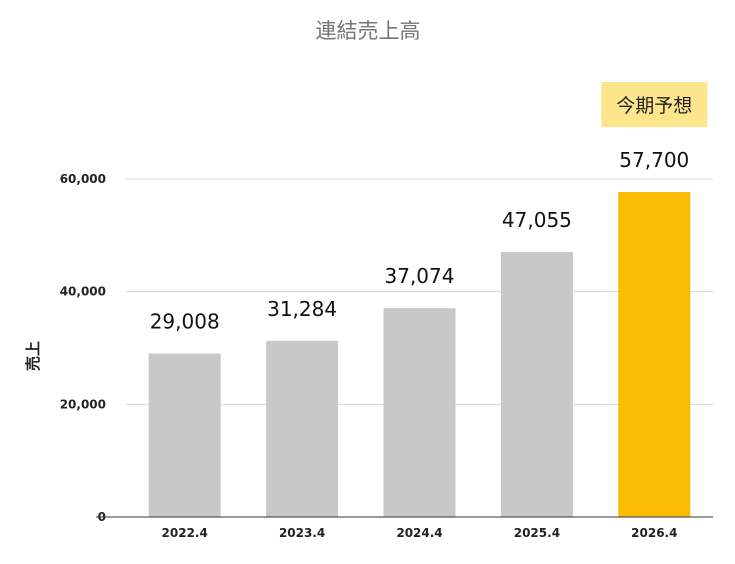  Describe the element at coordinates (368, 31) in the screenshot. I see `chart-title: 連結売上高` at that location.